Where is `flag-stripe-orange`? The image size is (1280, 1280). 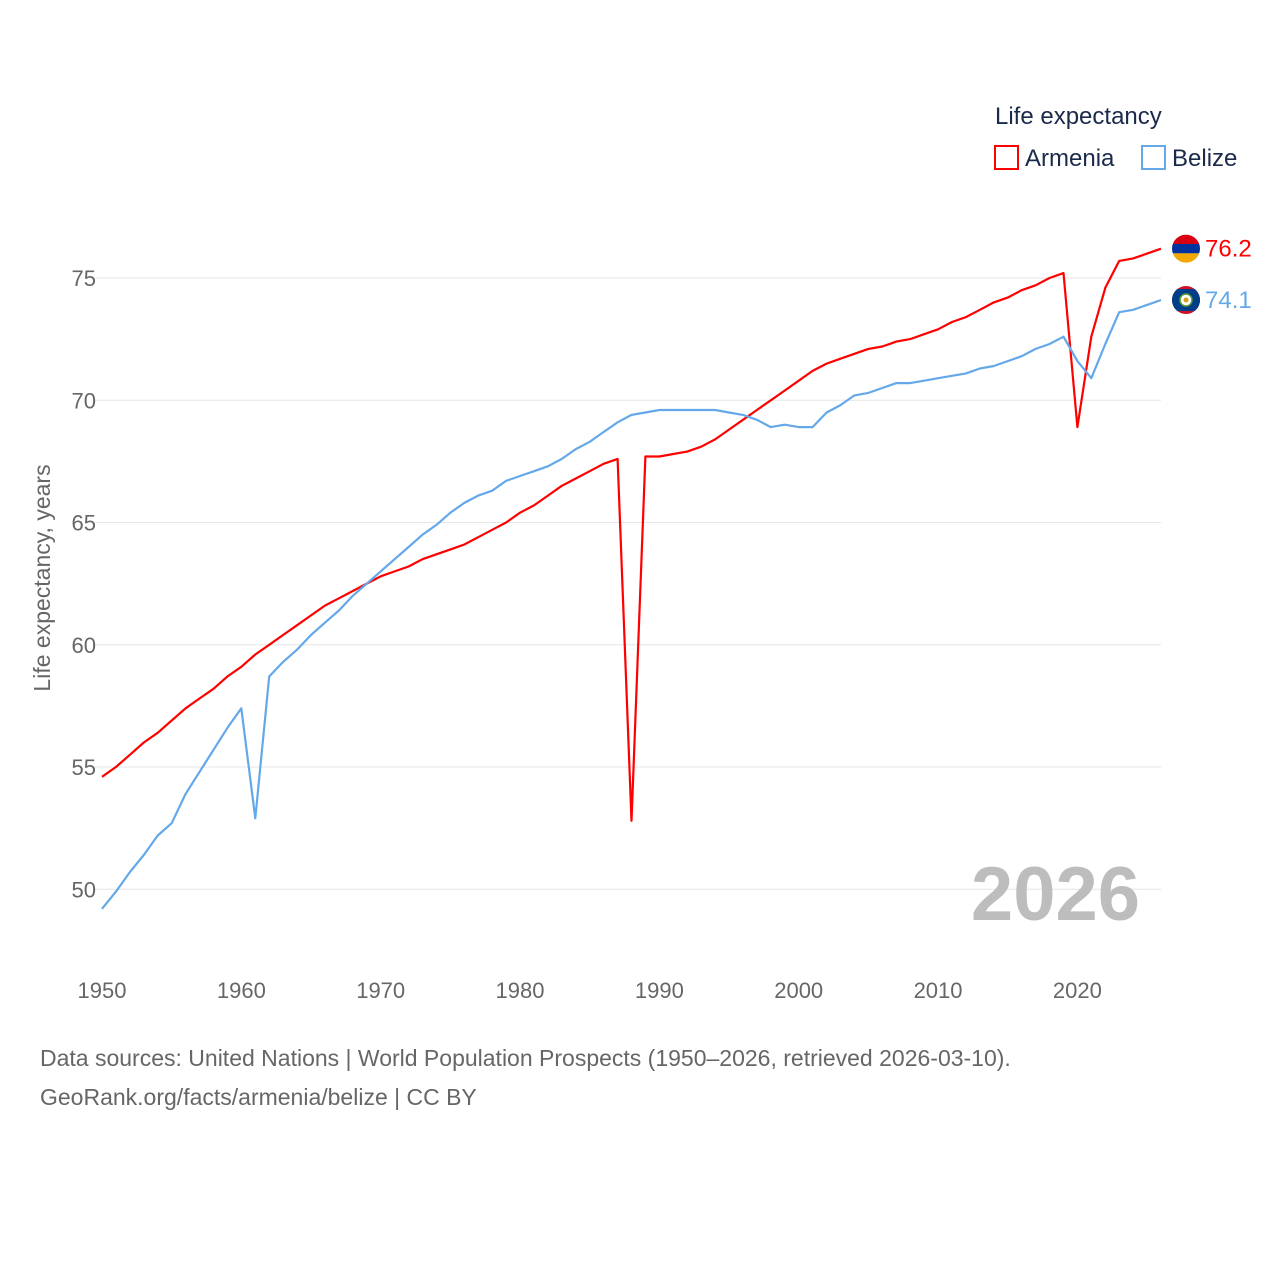
flag-stripe-orange is located at coordinates (1186, 258).